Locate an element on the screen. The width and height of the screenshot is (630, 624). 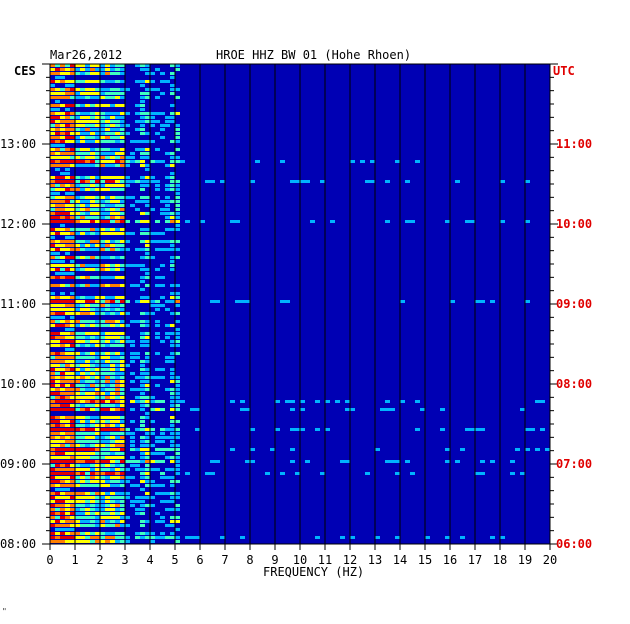
x-tick-label: 17 is located at coordinates (475, 560).